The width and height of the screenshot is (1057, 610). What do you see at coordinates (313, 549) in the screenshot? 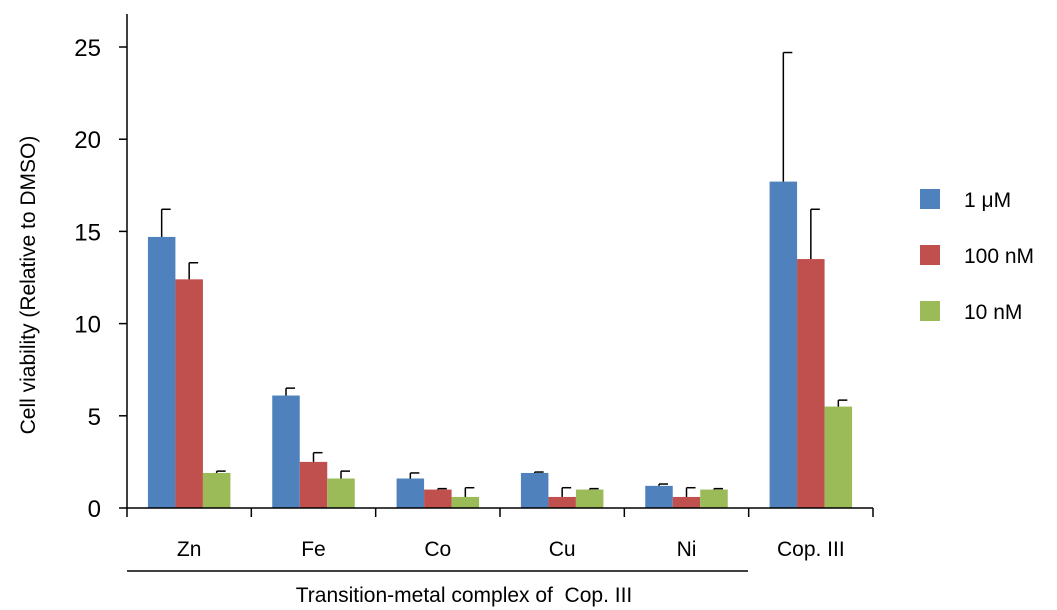
I see `x-category-label: Fe` at bounding box center [313, 549].